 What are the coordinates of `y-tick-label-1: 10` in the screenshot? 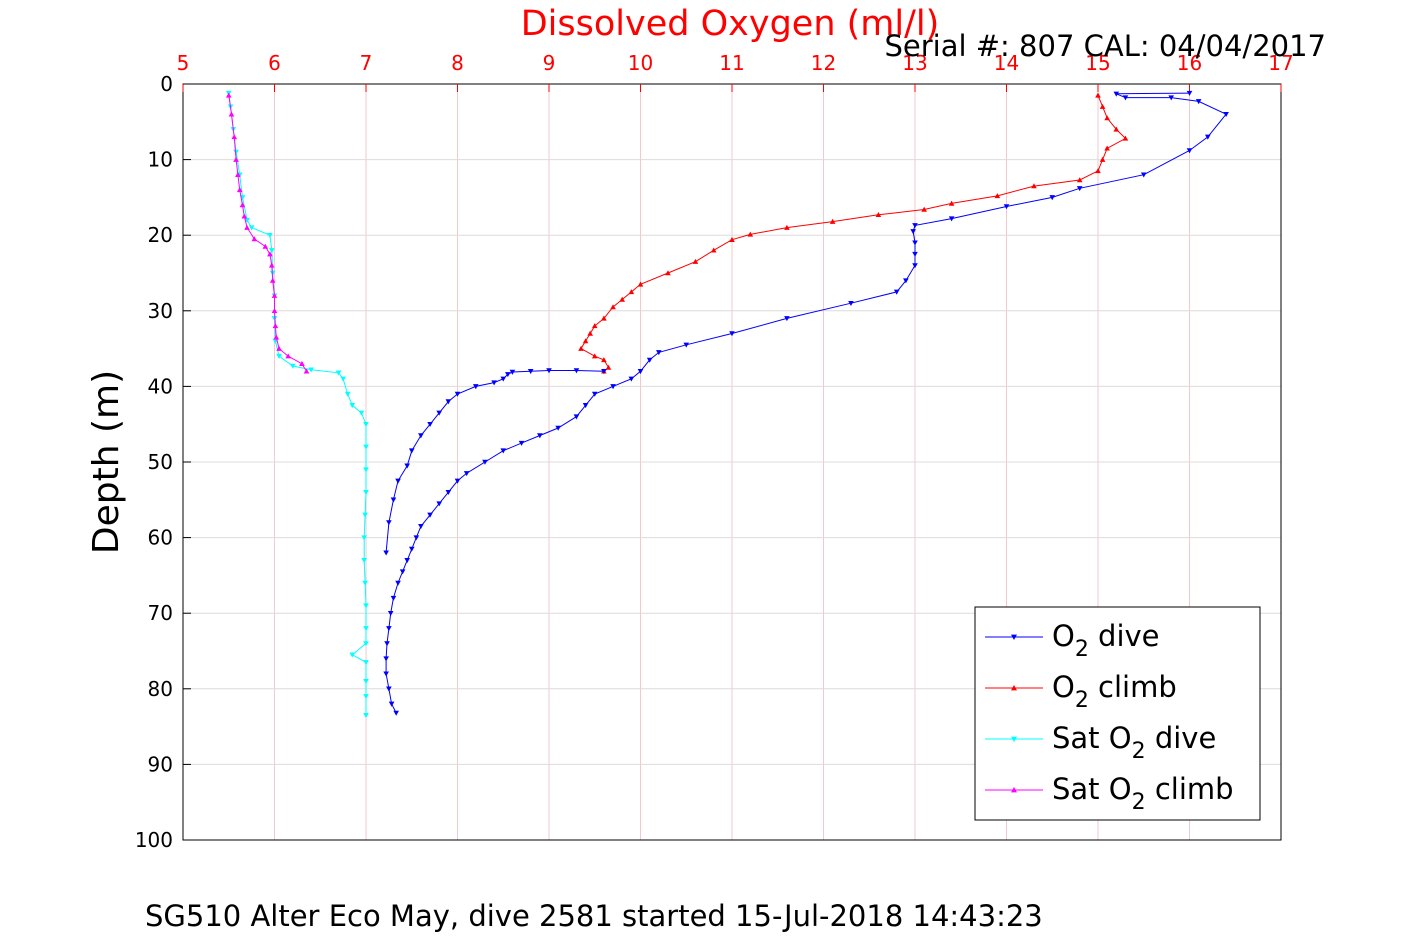 It's located at (160, 160).